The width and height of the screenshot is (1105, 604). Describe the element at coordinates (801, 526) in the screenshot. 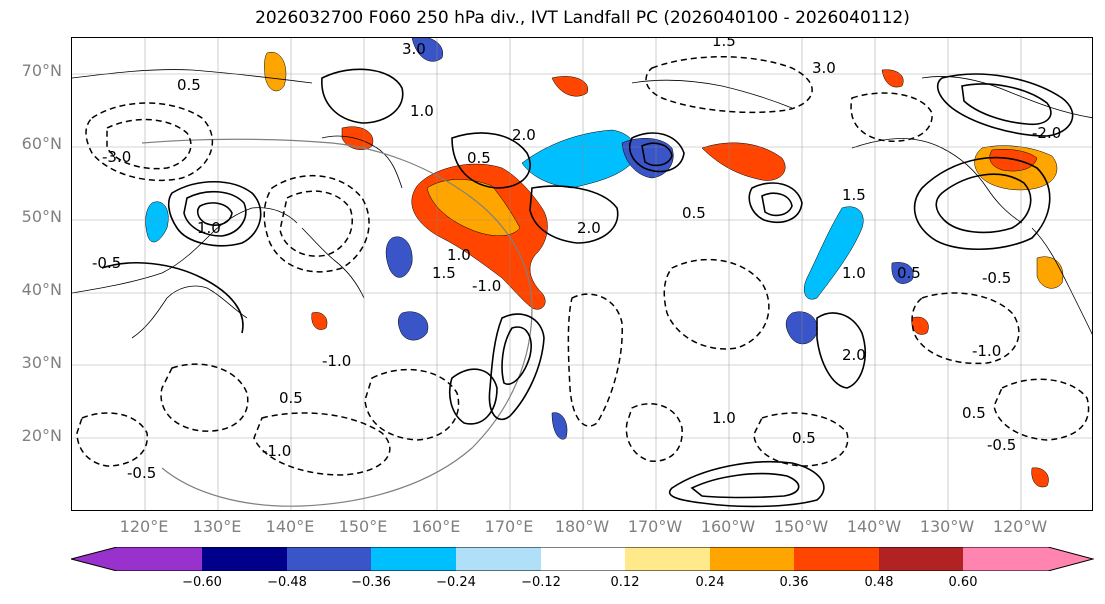

I see `longitude-label: 150°W` at that location.